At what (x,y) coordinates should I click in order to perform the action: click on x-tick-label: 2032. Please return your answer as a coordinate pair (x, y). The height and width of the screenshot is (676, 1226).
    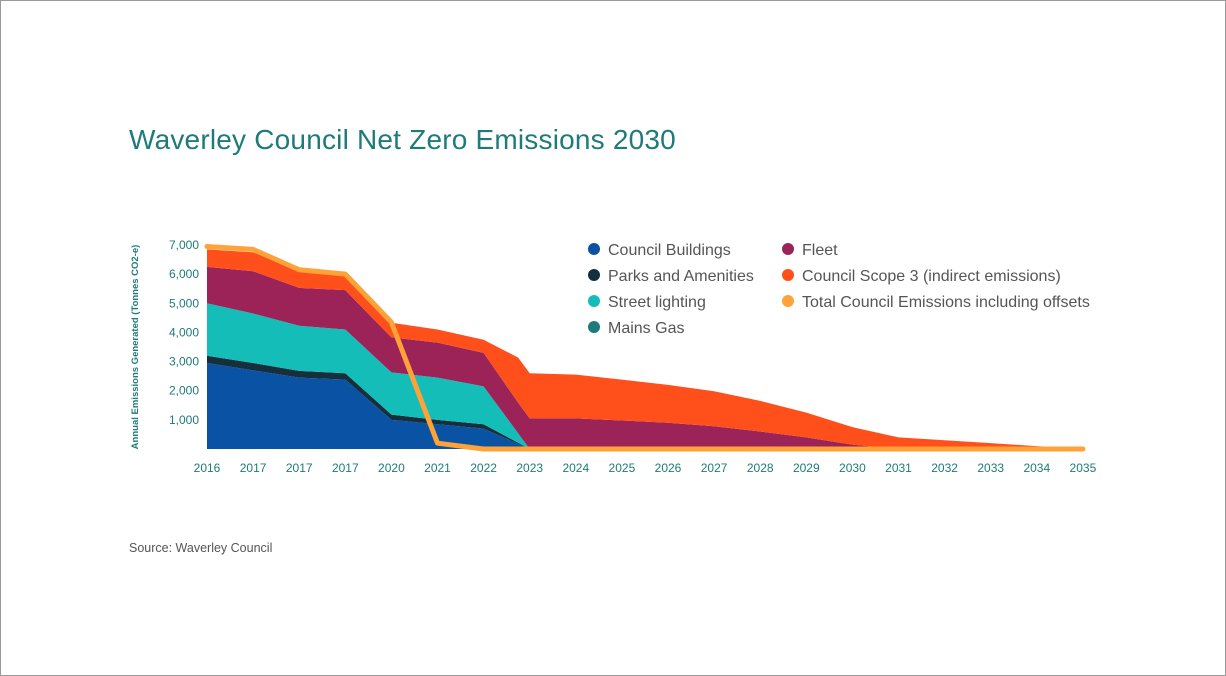
    Looking at the image, I should click on (944, 468).